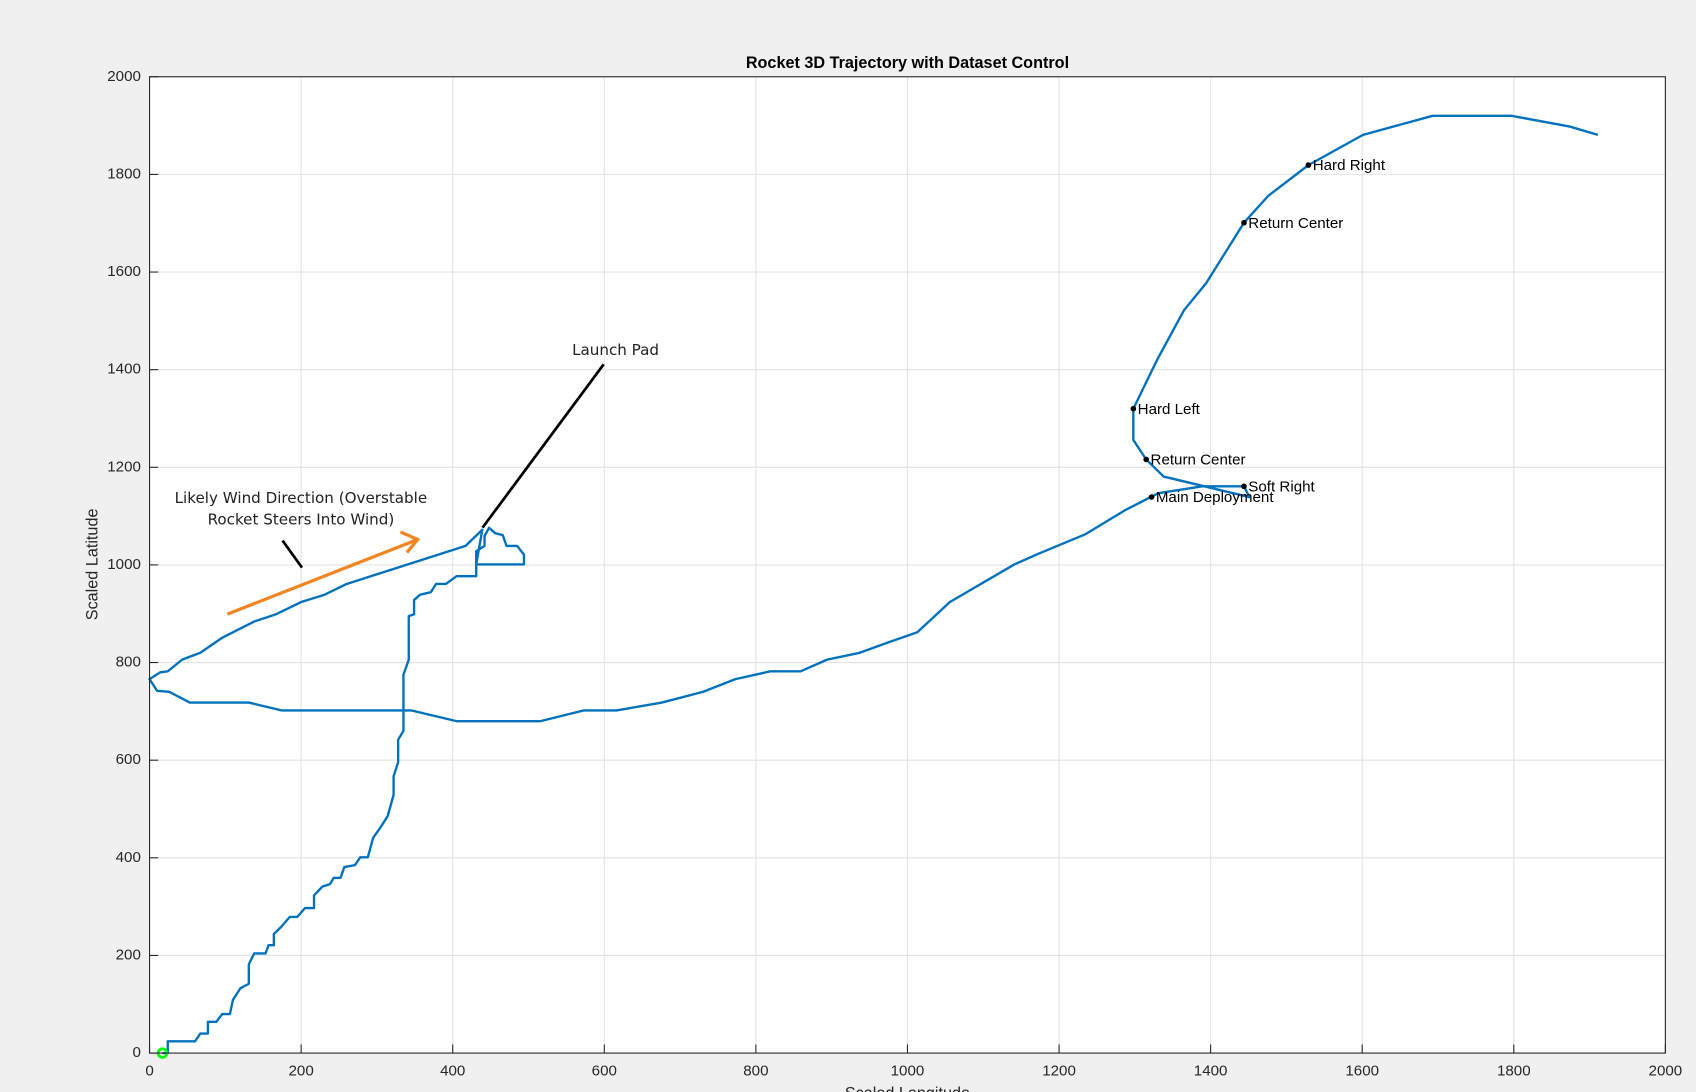  I want to click on y-tick-label: 1400, so click(124, 369).